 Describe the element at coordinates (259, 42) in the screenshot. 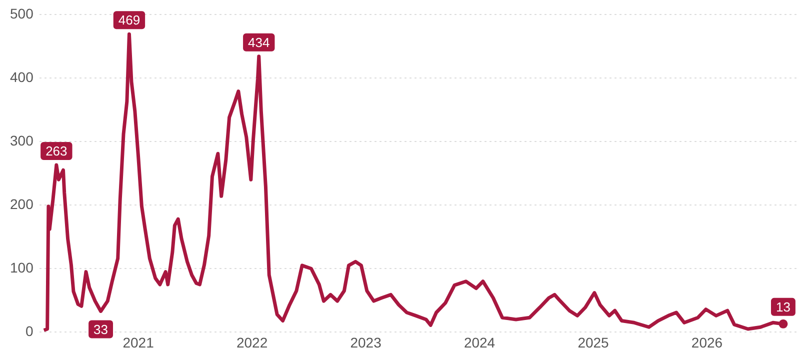

I see `data-label: 434` at that location.